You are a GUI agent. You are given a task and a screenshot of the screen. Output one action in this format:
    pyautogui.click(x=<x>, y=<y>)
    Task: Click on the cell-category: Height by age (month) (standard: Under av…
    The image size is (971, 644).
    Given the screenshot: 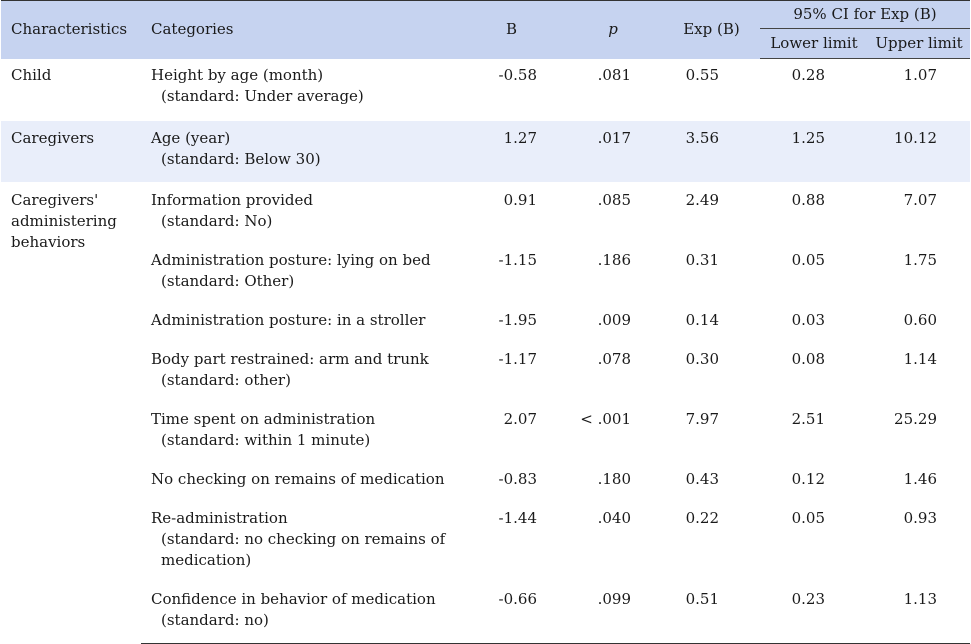 What is the action you would take?
    pyautogui.click(x=300, y=90)
    